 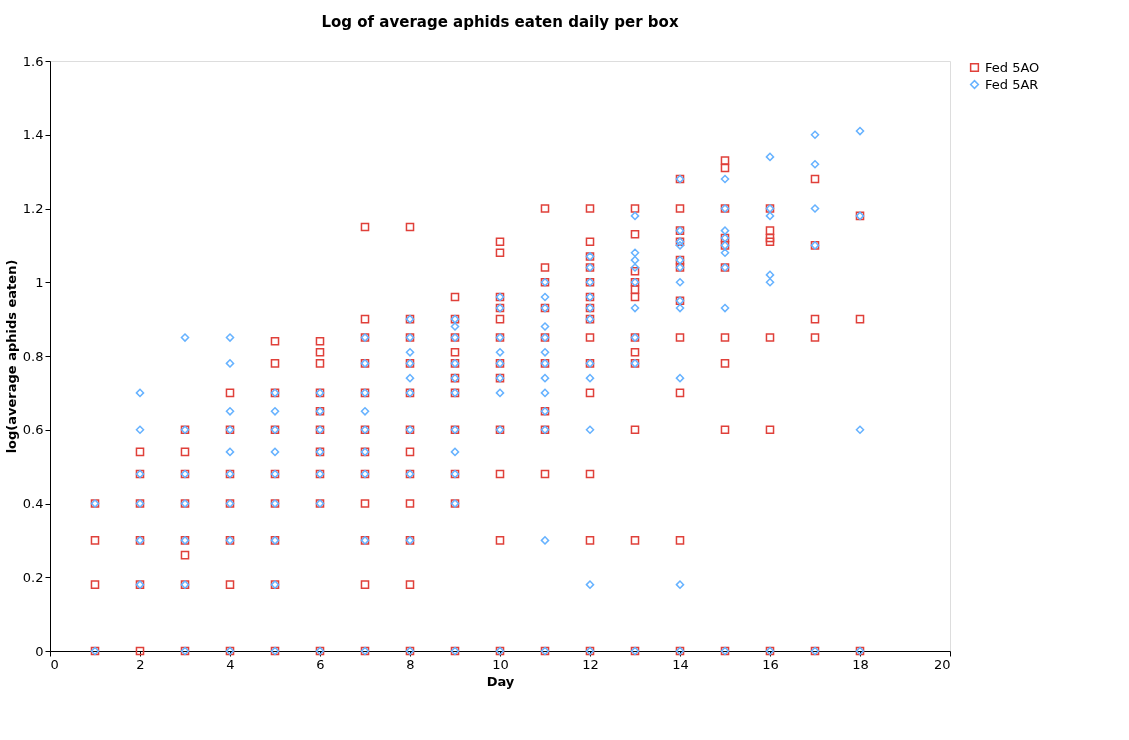 What do you see at coordinates (33, 61) in the screenshot?
I see `y-tick-label: 1.6` at bounding box center [33, 61].